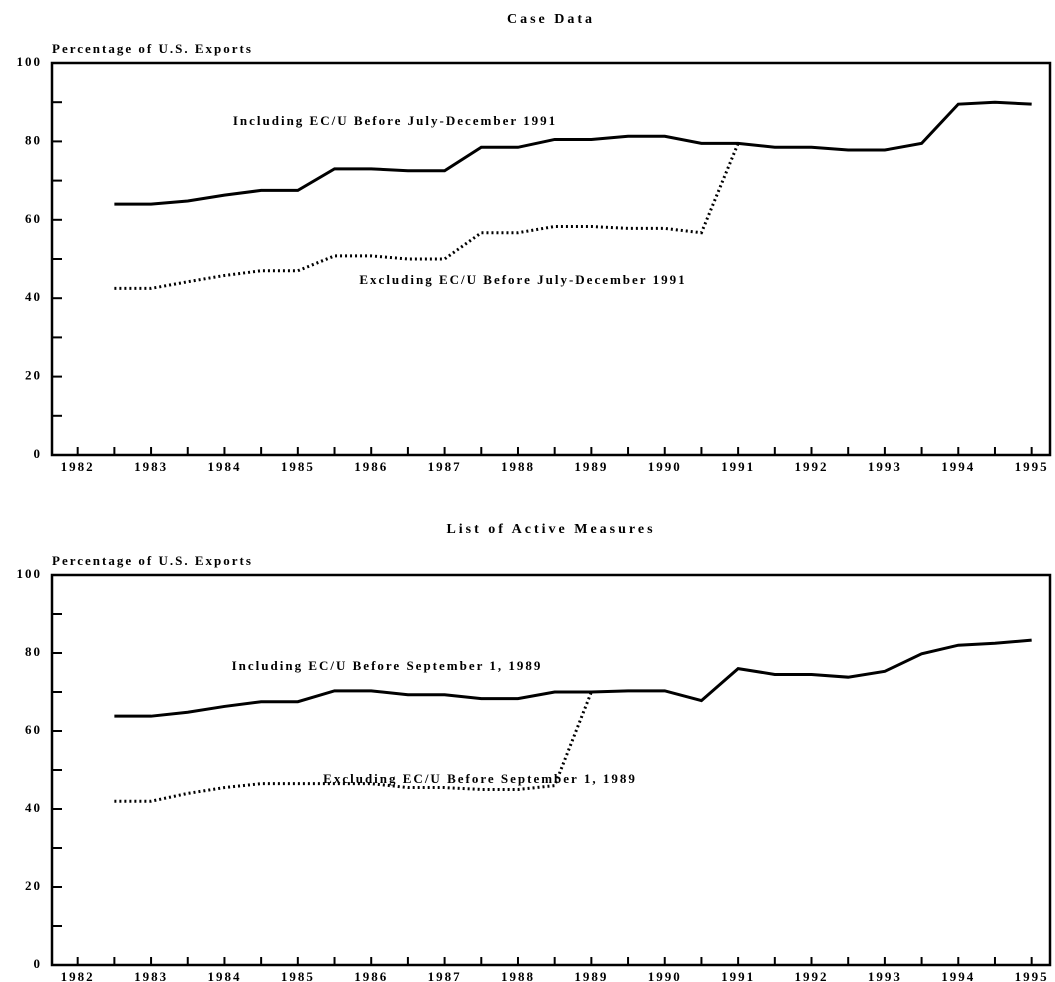 Image resolution: width=1055 pixels, height=982 pixels. What do you see at coordinates (387, 665) in the screenshot?
I see `series-label: Including EC/U Before September 1, 1989` at bounding box center [387, 665].